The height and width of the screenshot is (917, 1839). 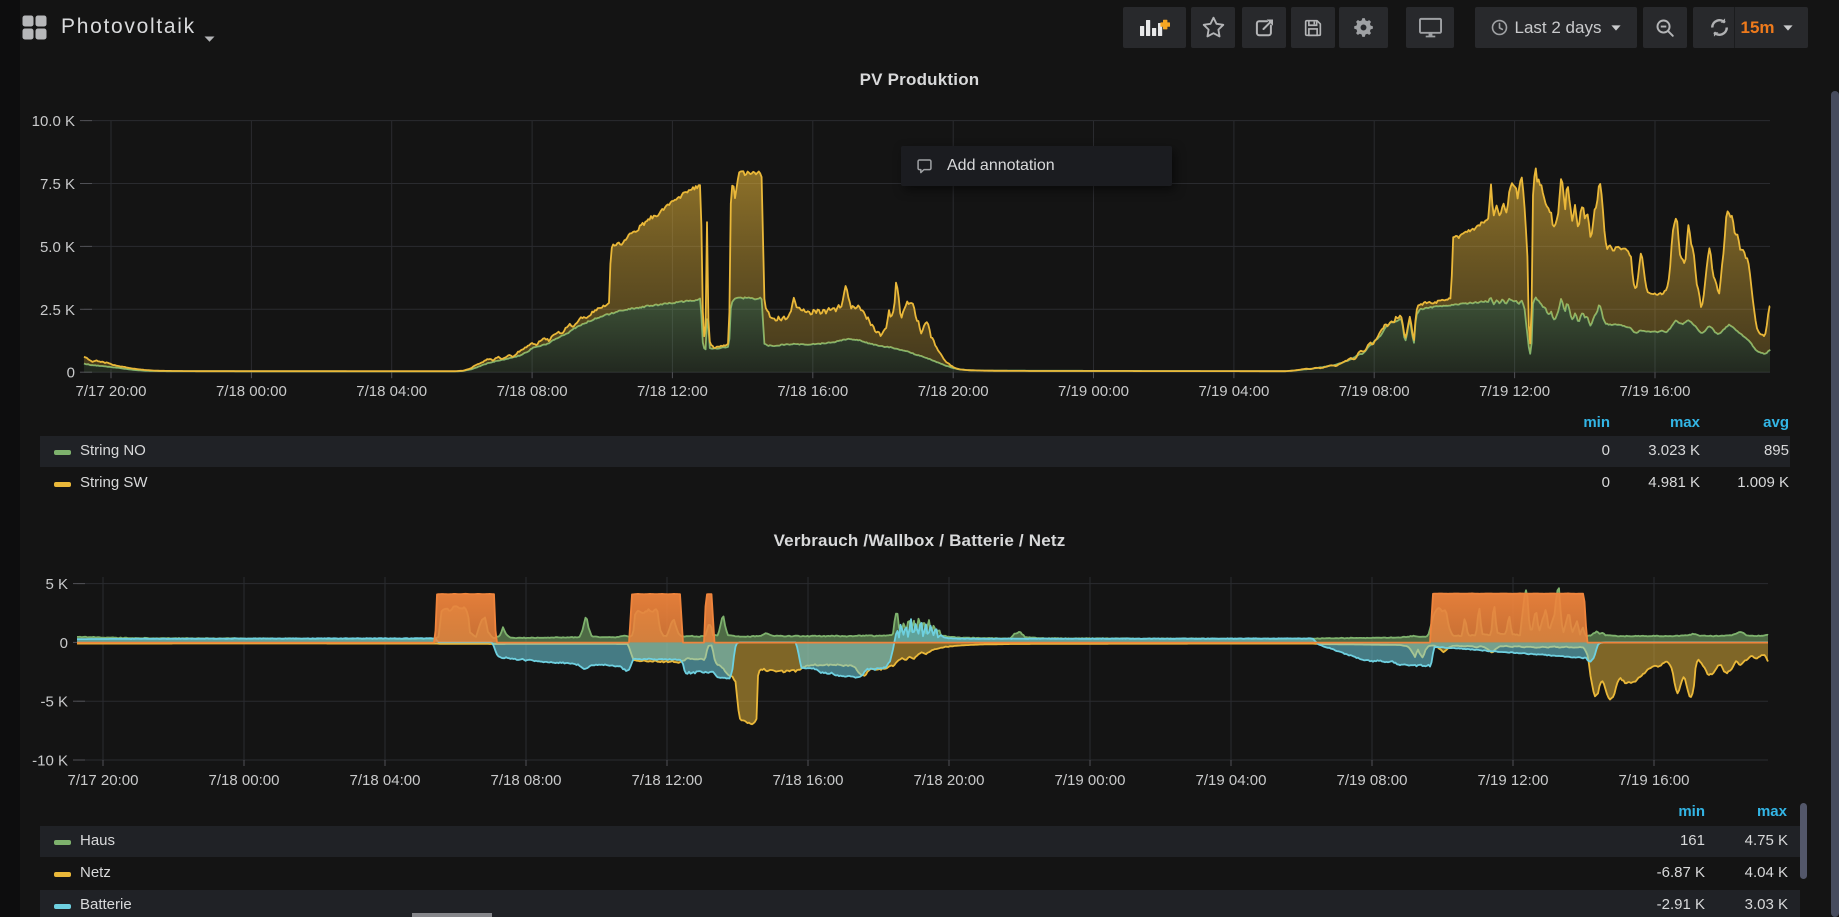 I want to click on svg-text: 2.5 K, so click(x=57, y=310).